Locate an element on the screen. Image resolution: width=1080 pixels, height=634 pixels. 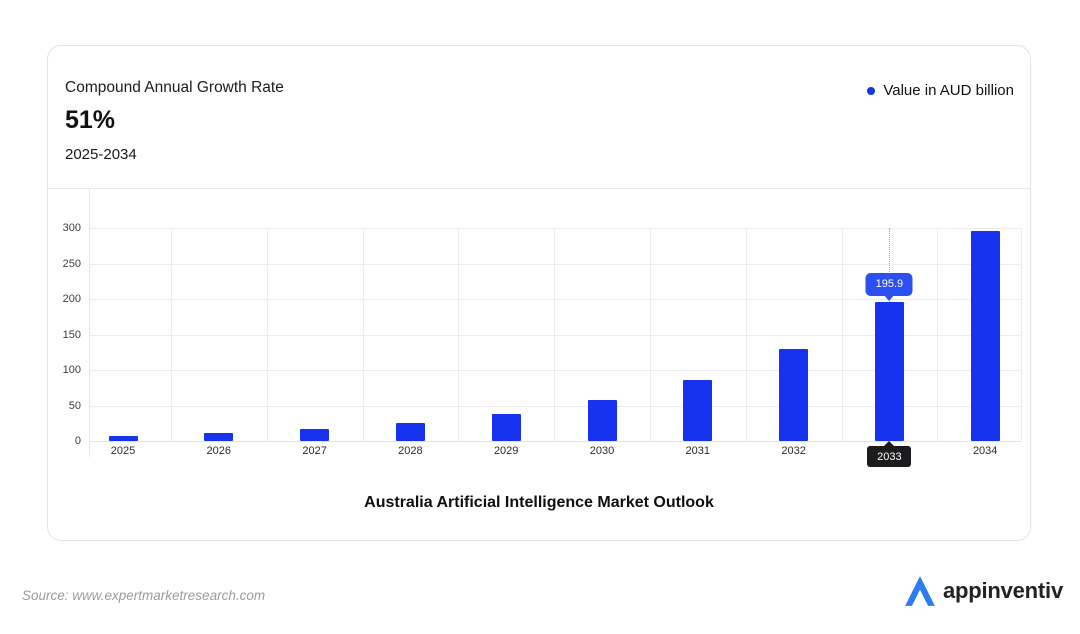
y-axis-tick-label: 300 is located at coordinates (71, 228).